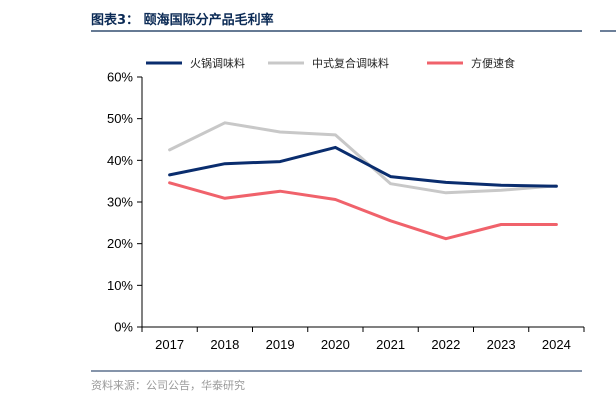 This screenshot has height=403, width=616. Describe the element at coordinates (335, 344) in the screenshot. I see `x-tick-label: 2020` at that location.